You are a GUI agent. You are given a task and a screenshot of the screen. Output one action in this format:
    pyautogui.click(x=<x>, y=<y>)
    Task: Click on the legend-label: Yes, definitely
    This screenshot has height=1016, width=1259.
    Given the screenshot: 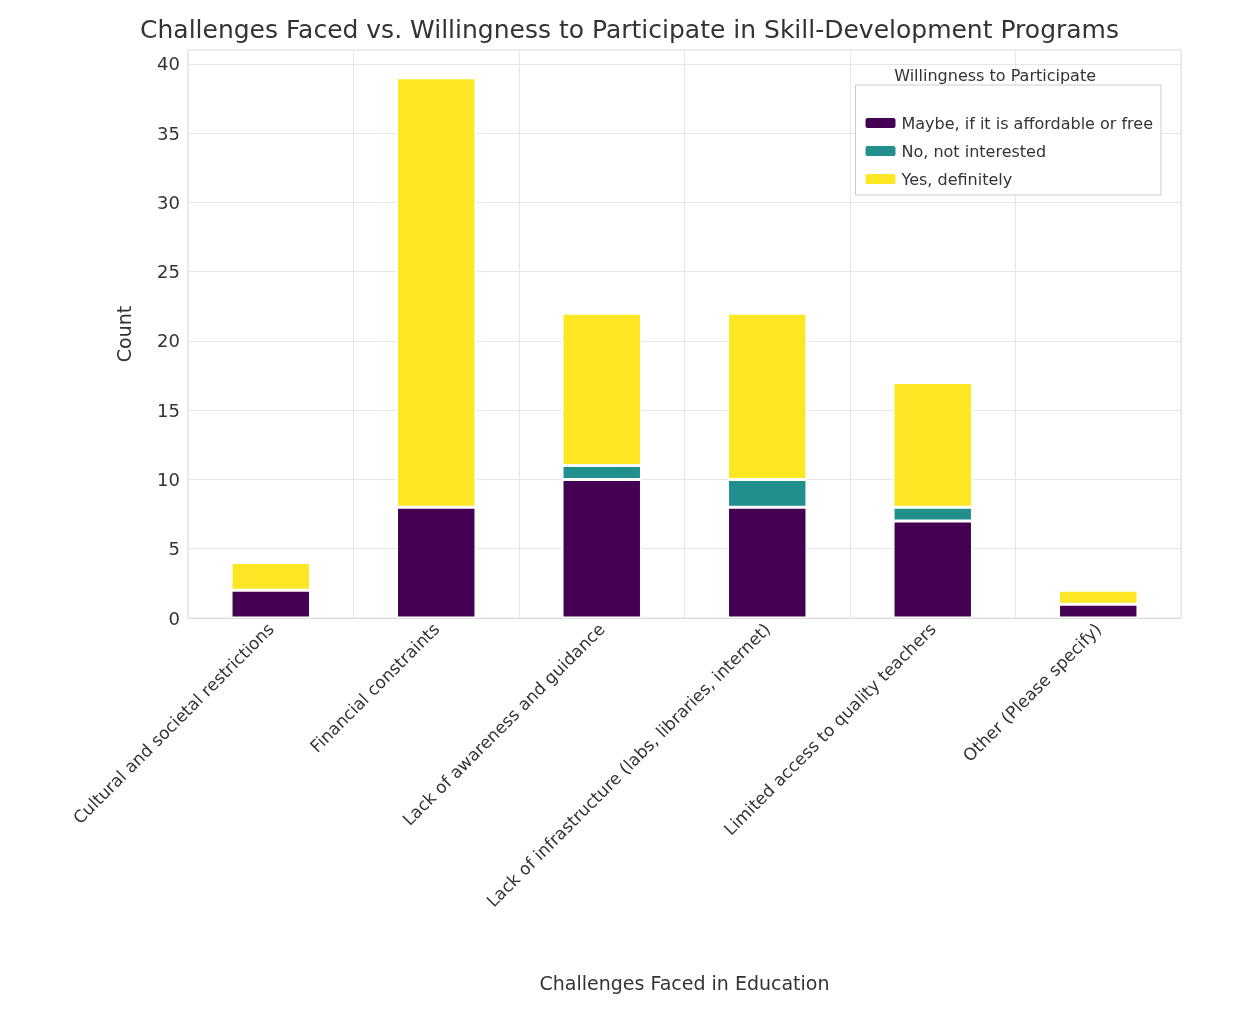 What is the action you would take?
    pyautogui.click(x=956, y=179)
    